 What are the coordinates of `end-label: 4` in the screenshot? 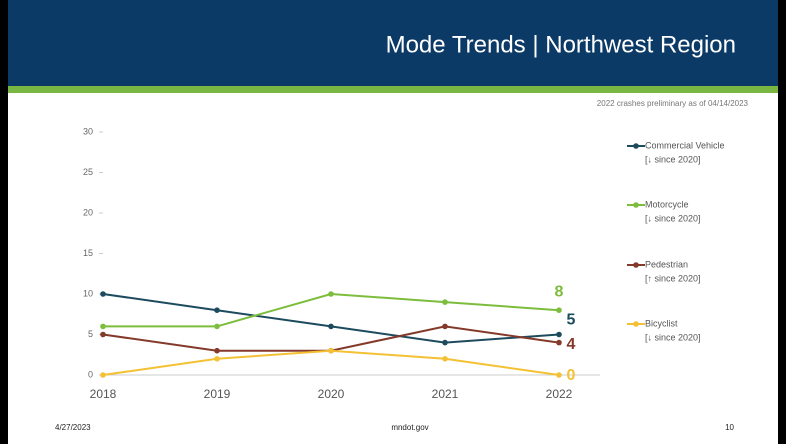 It's located at (571, 344).